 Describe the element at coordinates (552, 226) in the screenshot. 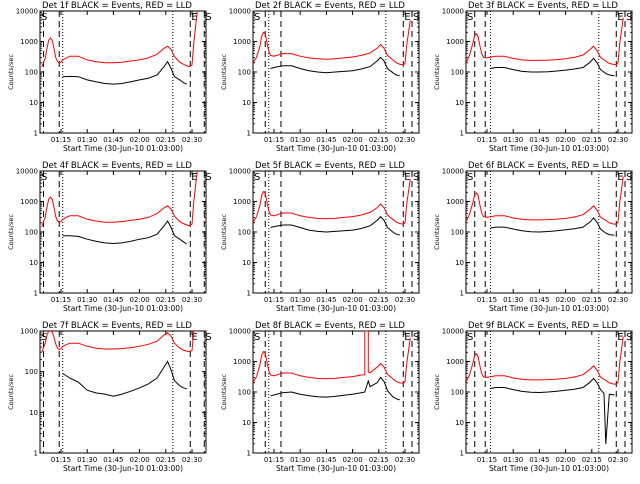

I see `events-series-line` at that location.